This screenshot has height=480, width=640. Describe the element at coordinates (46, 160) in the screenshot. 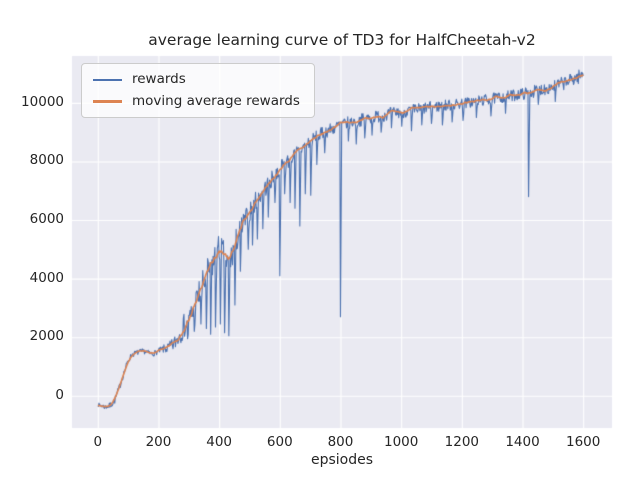

I see `y-tick-label: 8000` at that location.